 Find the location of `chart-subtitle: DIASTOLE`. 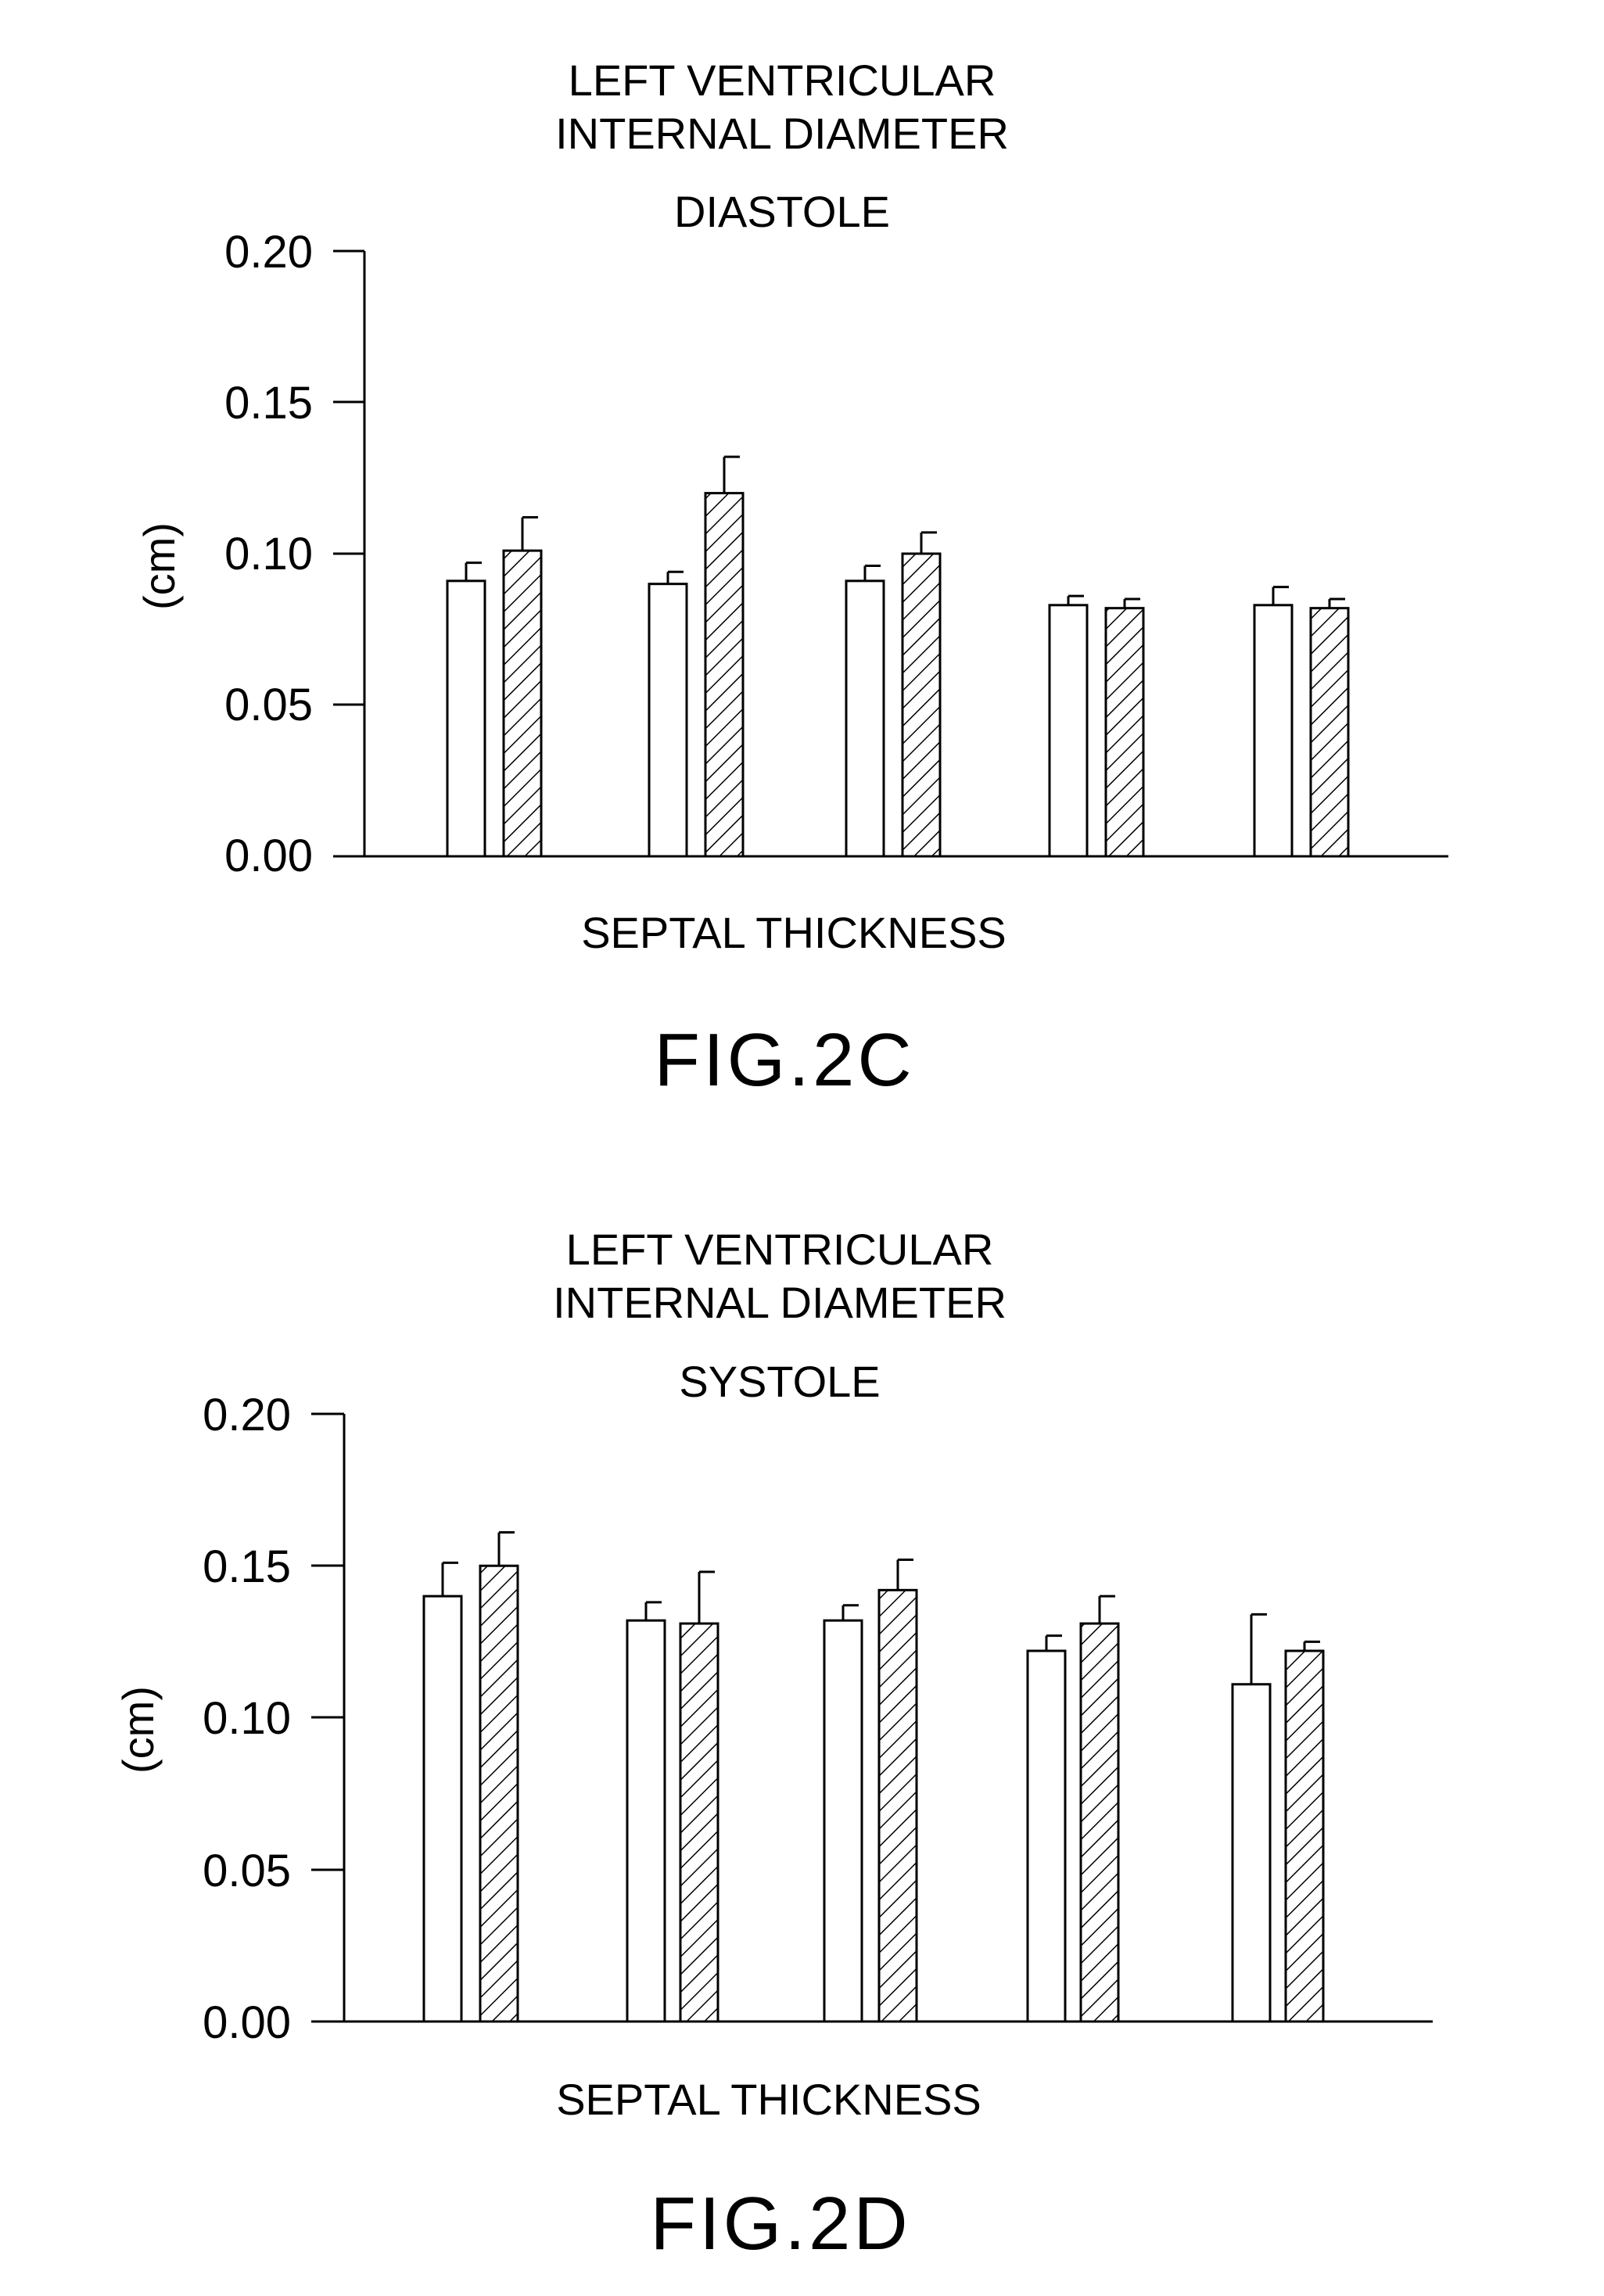

chart-subtitle: DIASTOLE is located at coordinates (782, 211).